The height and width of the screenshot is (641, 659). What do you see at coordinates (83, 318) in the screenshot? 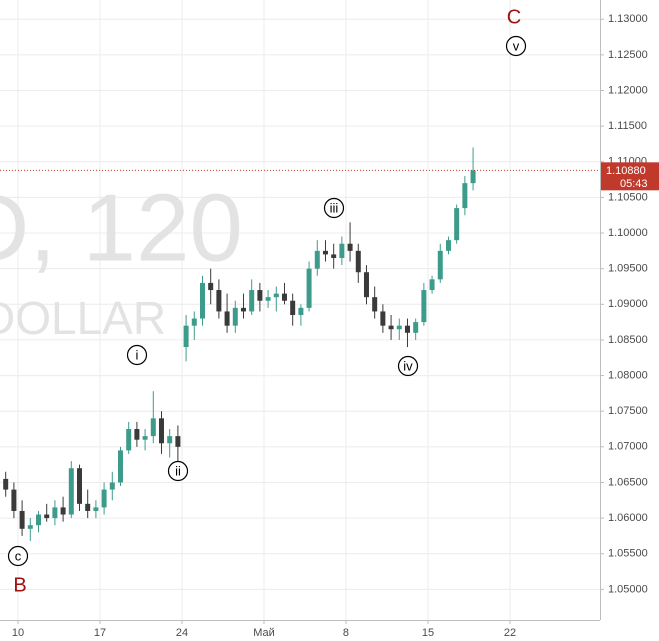
I see `watermark-subtitle: DOLLAR` at bounding box center [83, 318].